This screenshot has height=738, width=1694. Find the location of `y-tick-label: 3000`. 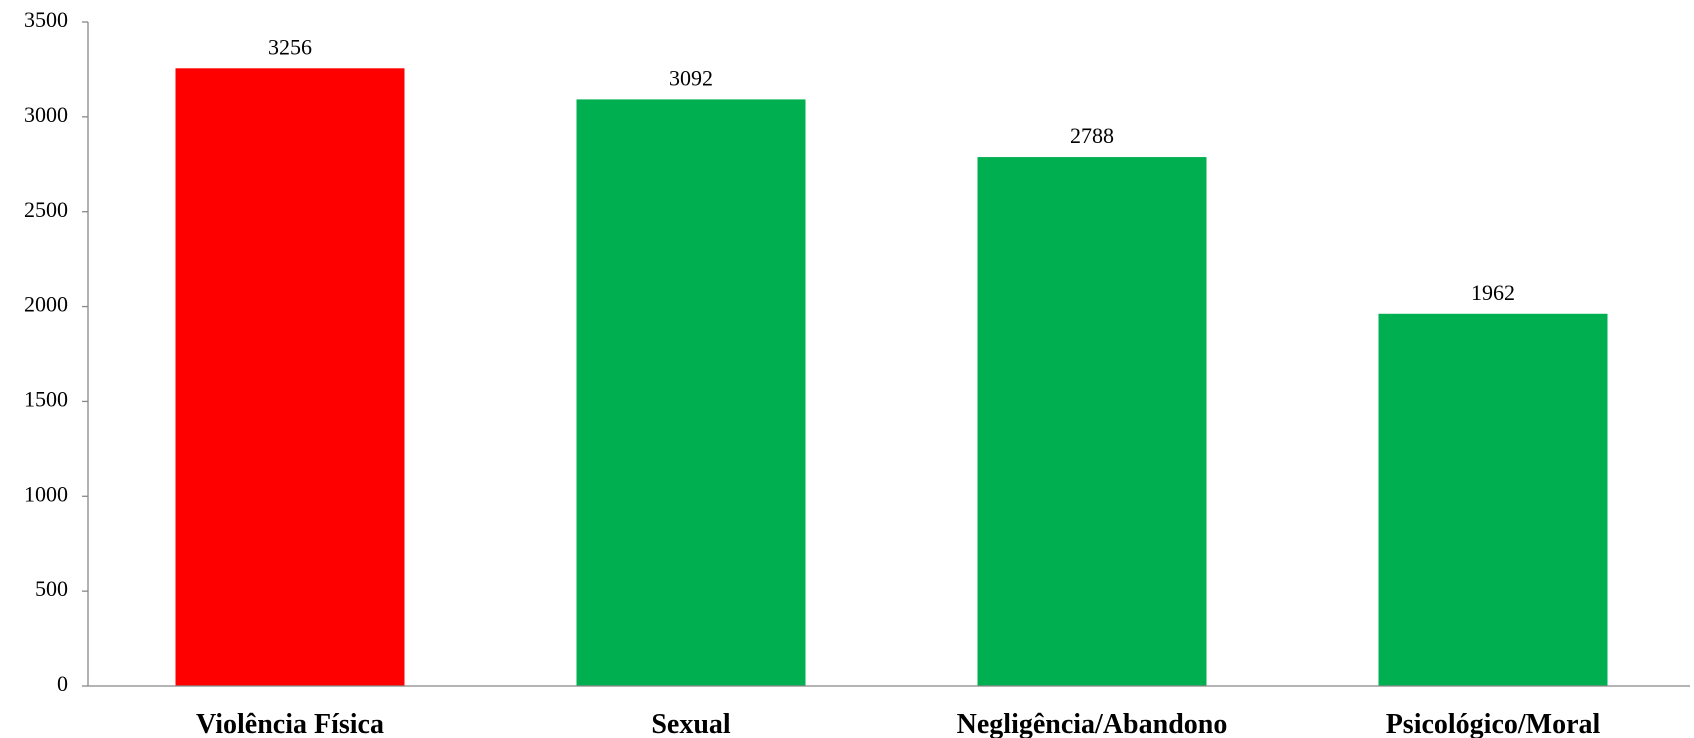

y-tick-label: 3000 is located at coordinates (46, 114).